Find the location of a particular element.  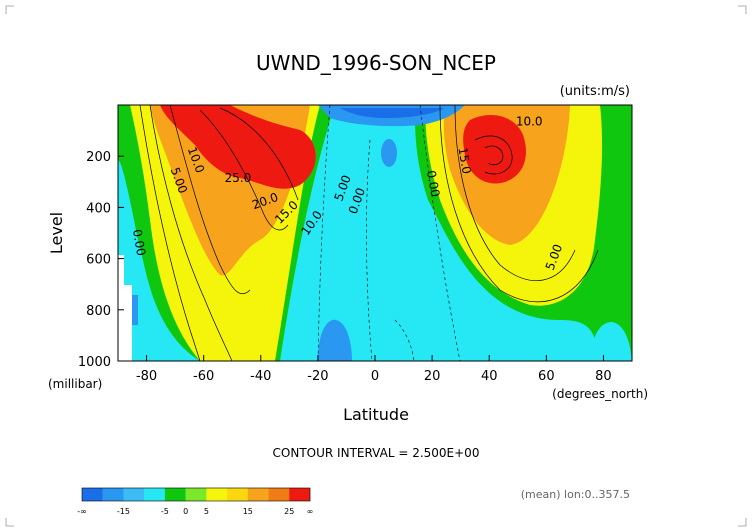

x-axis-unit: (degrees_north) is located at coordinates (600, 394).